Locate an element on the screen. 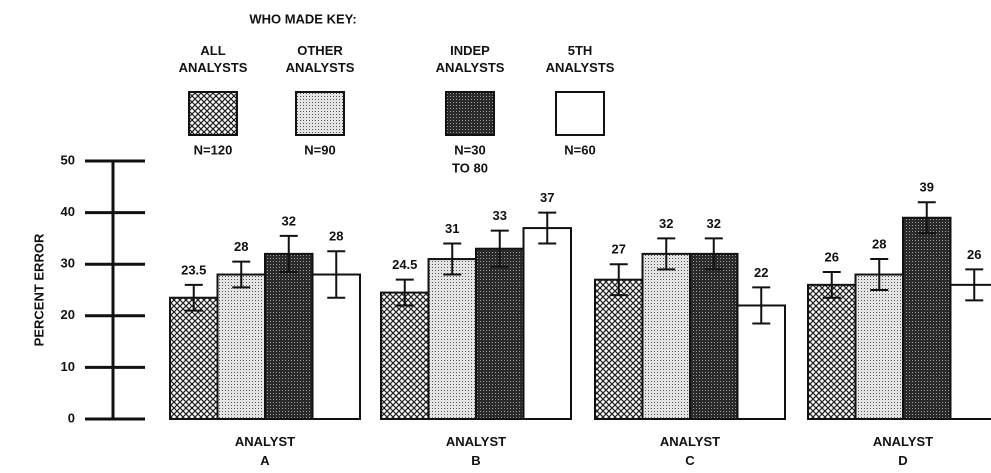 The height and width of the screenshot is (473, 991). y-tick-label: 40 is located at coordinates (68, 211).